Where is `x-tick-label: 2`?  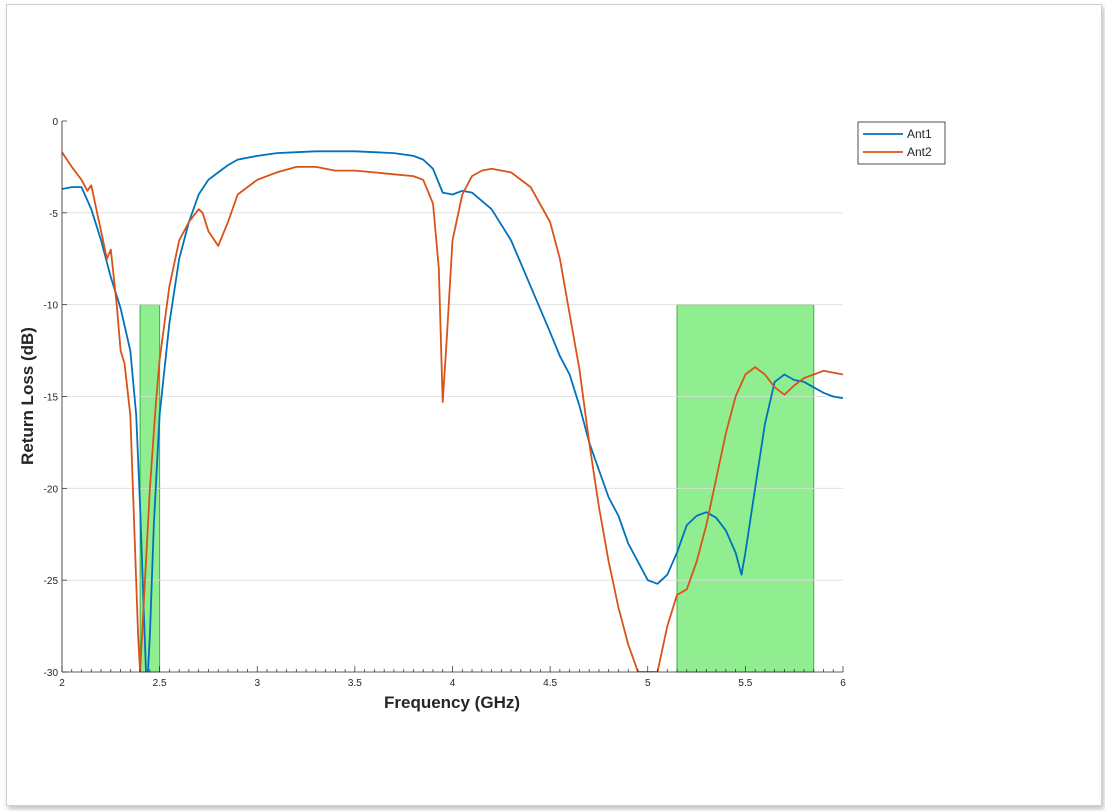 x-tick-label: 2 is located at coordinates (62, 683).